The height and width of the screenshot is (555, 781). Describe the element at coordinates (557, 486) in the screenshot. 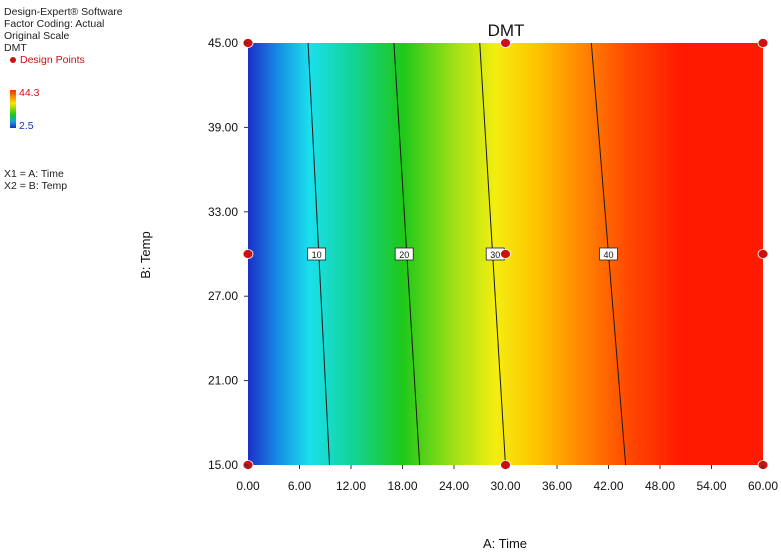

I see `x-tick-label: 36.00` at that location.